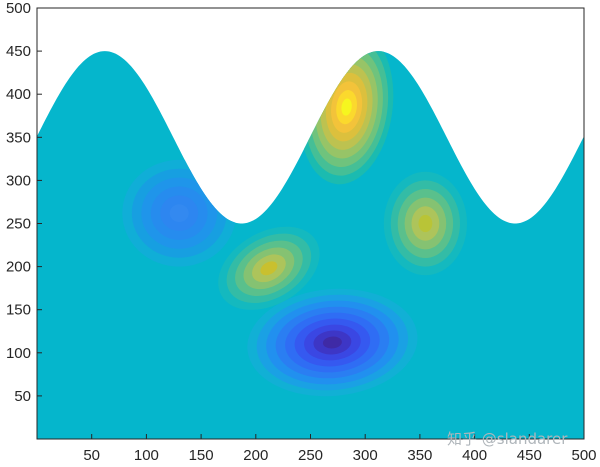 The image size is (600, 467). What do you see at coordinates (18, 353) in the screenshot?
I see `y-tick-label: 100` at bounding box center [18, 353].